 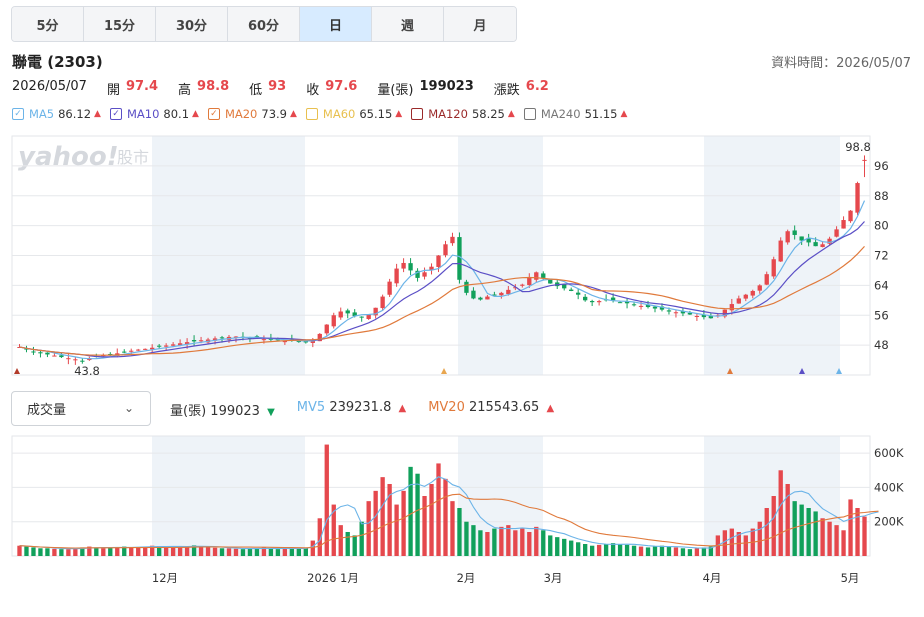 I want to click on tab-60min: 60分, so click(x=264, y=24).